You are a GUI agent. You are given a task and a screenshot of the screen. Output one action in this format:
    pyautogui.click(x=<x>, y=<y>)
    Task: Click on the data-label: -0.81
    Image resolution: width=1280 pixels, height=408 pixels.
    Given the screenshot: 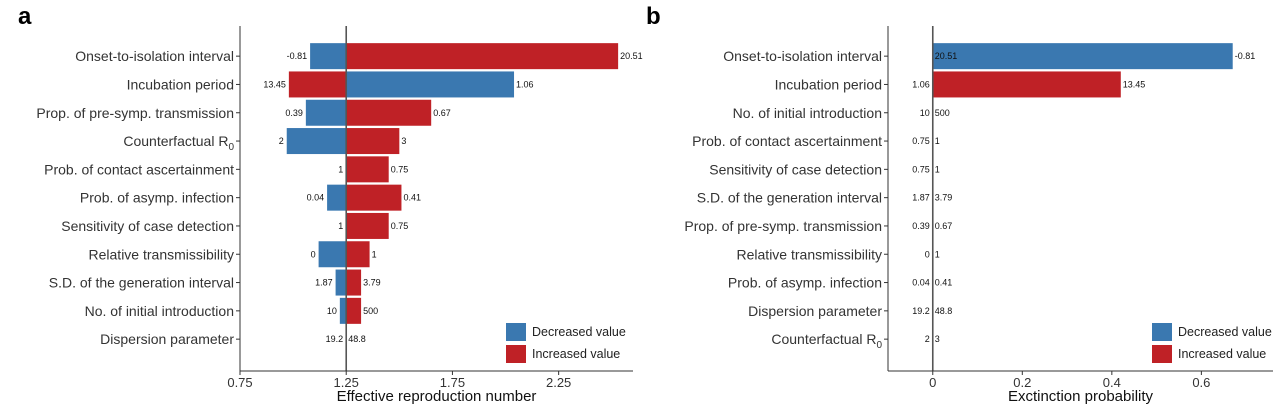 What is the action you would take?
    pyautogui.click(x=297, y=56)
    